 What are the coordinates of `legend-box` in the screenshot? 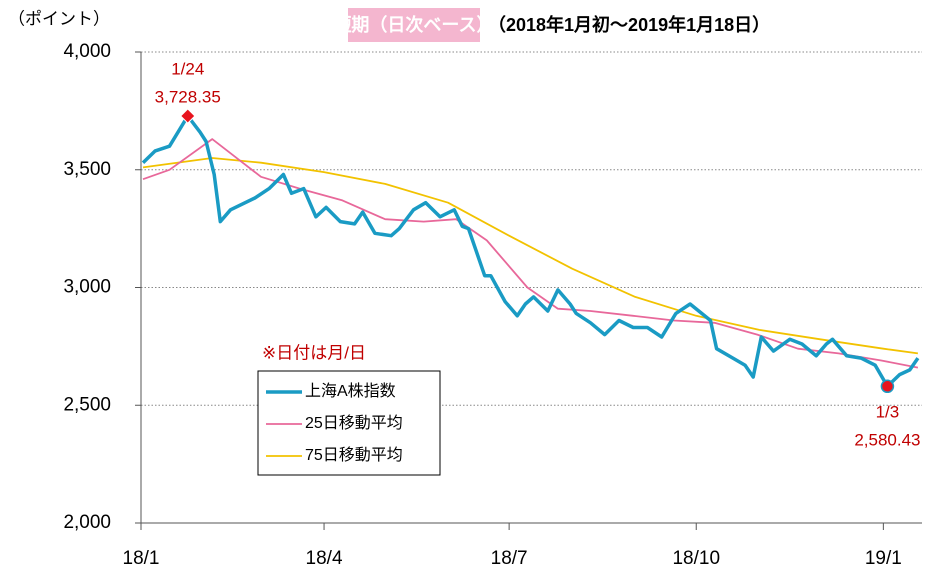 It's located at (349, 423).